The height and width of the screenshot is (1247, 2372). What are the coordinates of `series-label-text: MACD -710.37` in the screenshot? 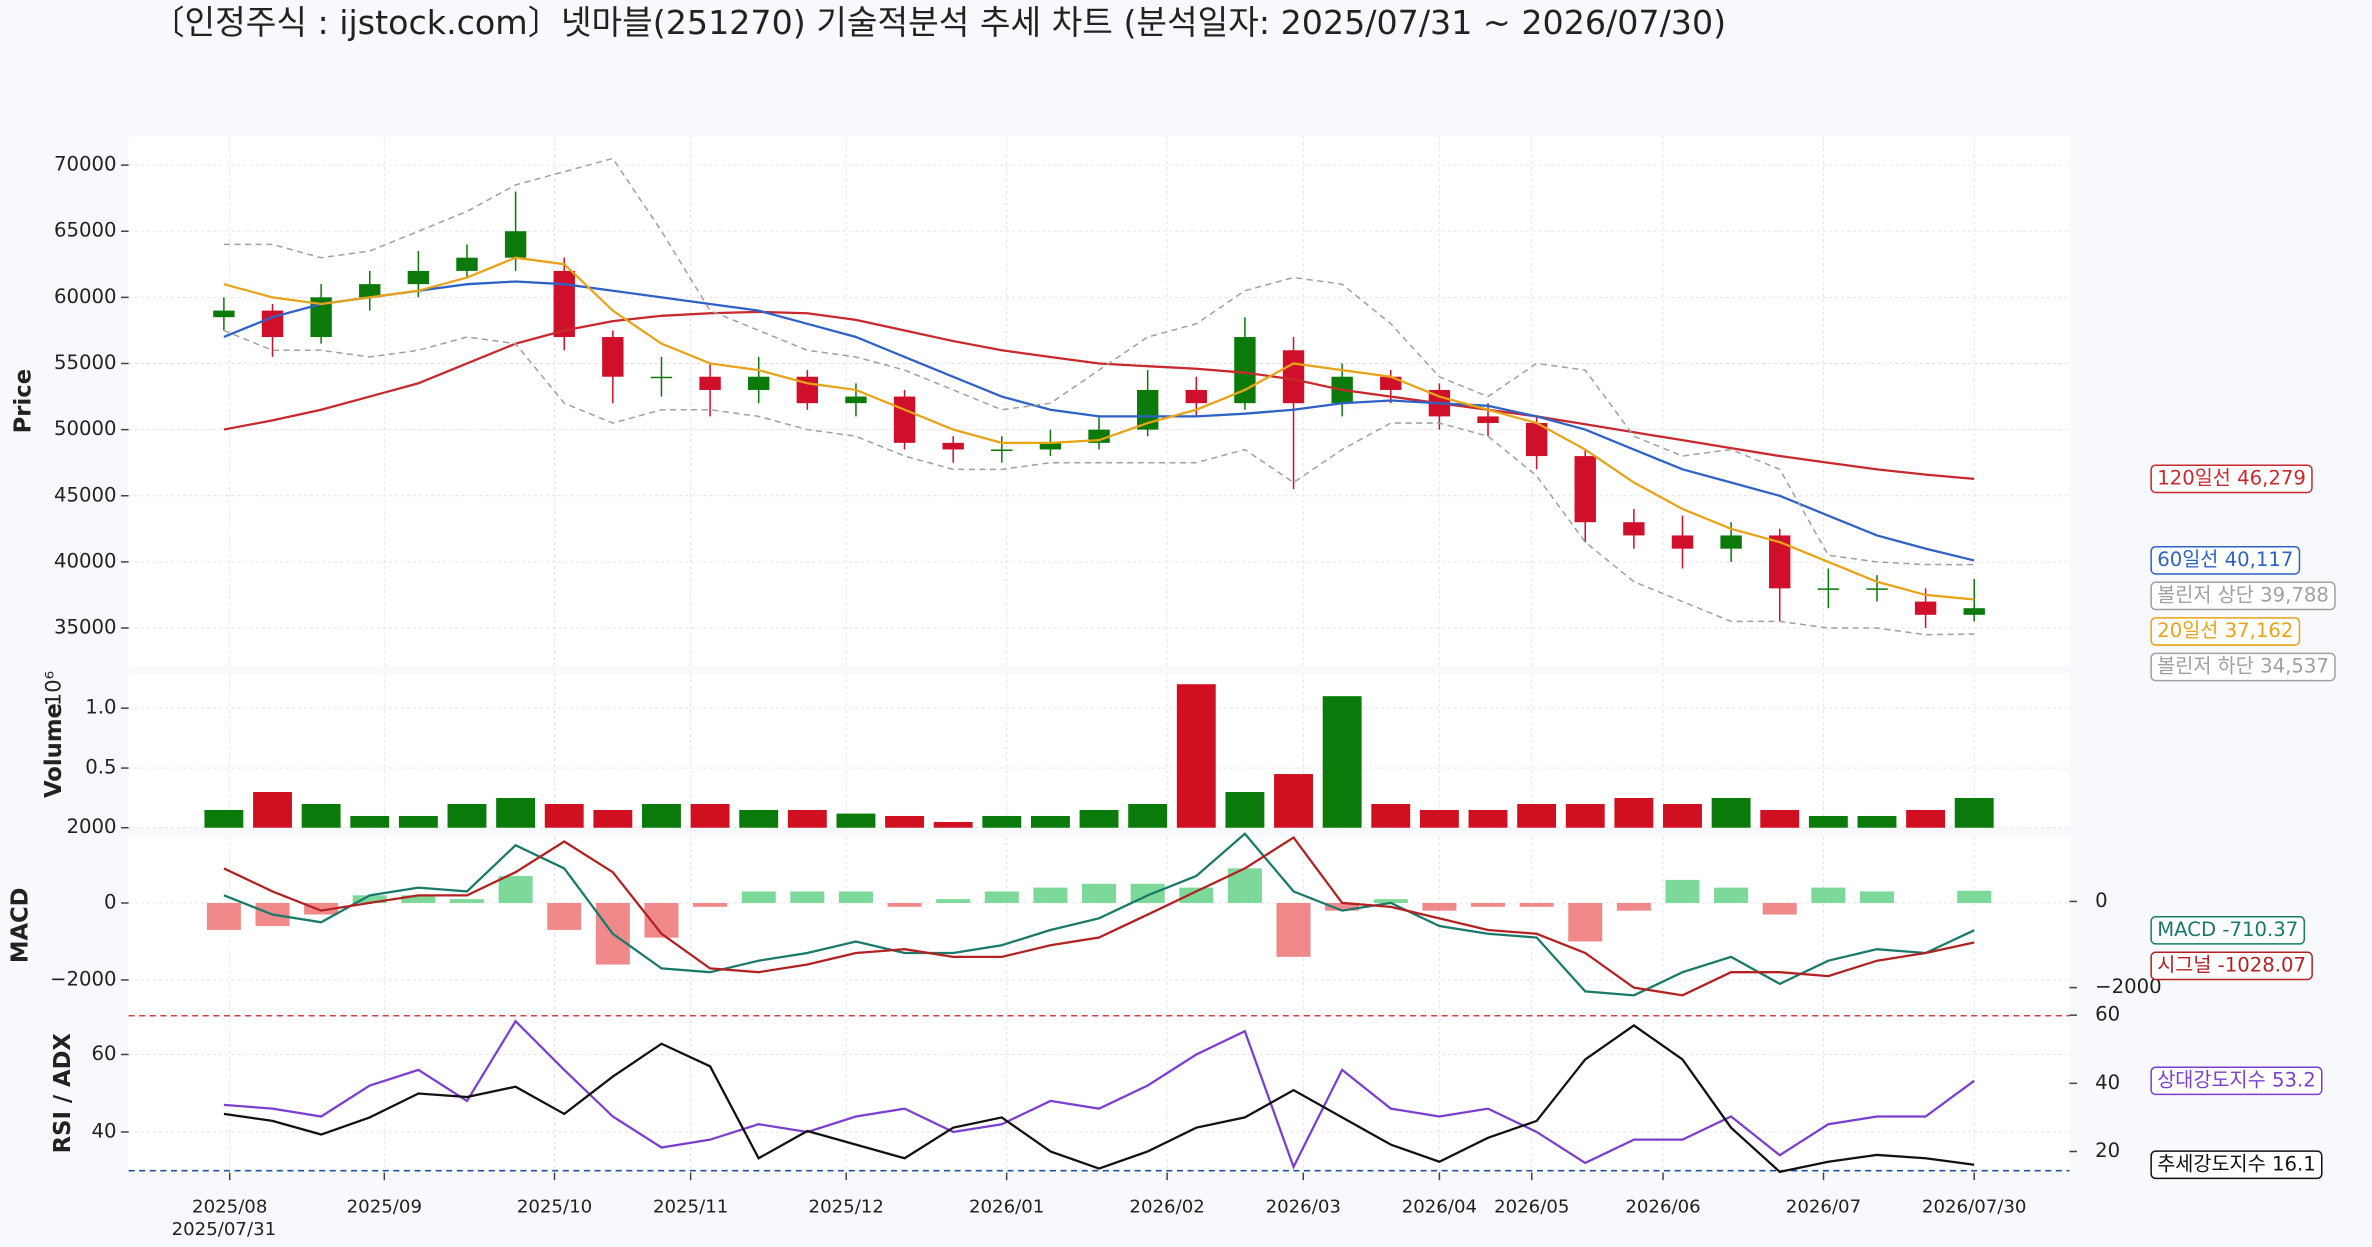 It's located at (2227, 929).